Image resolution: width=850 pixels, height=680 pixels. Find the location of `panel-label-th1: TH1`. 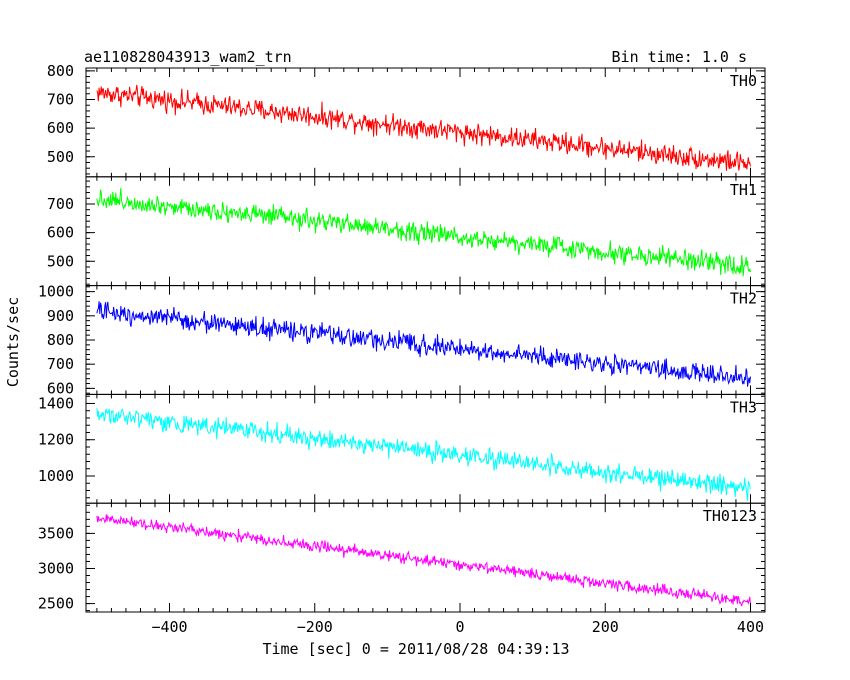

panel-label-th1: TH1 is located at coordinates (743, 190).